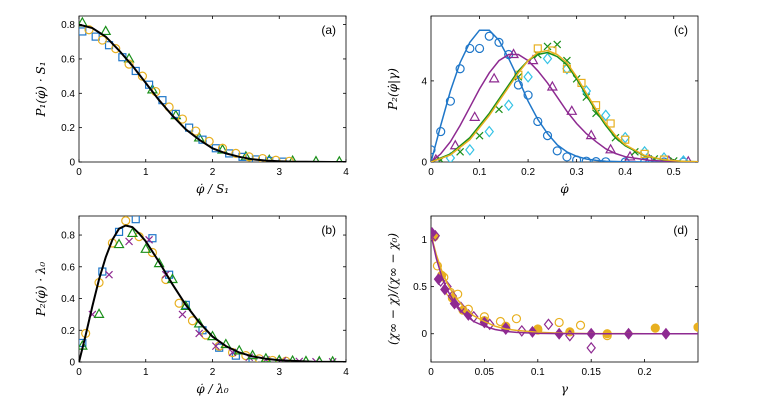 This screenshot has width=763, height=408. Describe the element at coordinates (521, 285) in the screenshot. I see `series-orange-open-circles` at that location.